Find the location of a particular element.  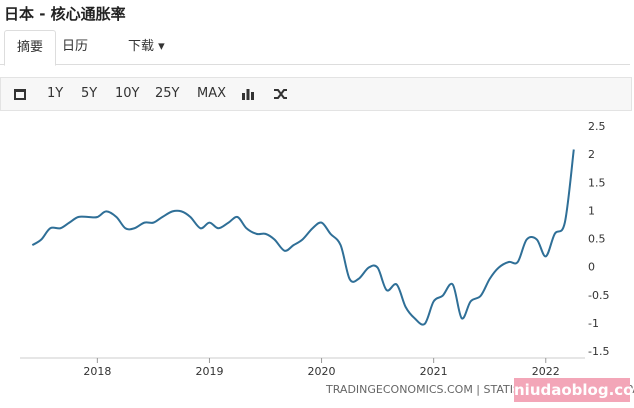

y-tick-label: 1.5 is located at coordinates (597, 182).